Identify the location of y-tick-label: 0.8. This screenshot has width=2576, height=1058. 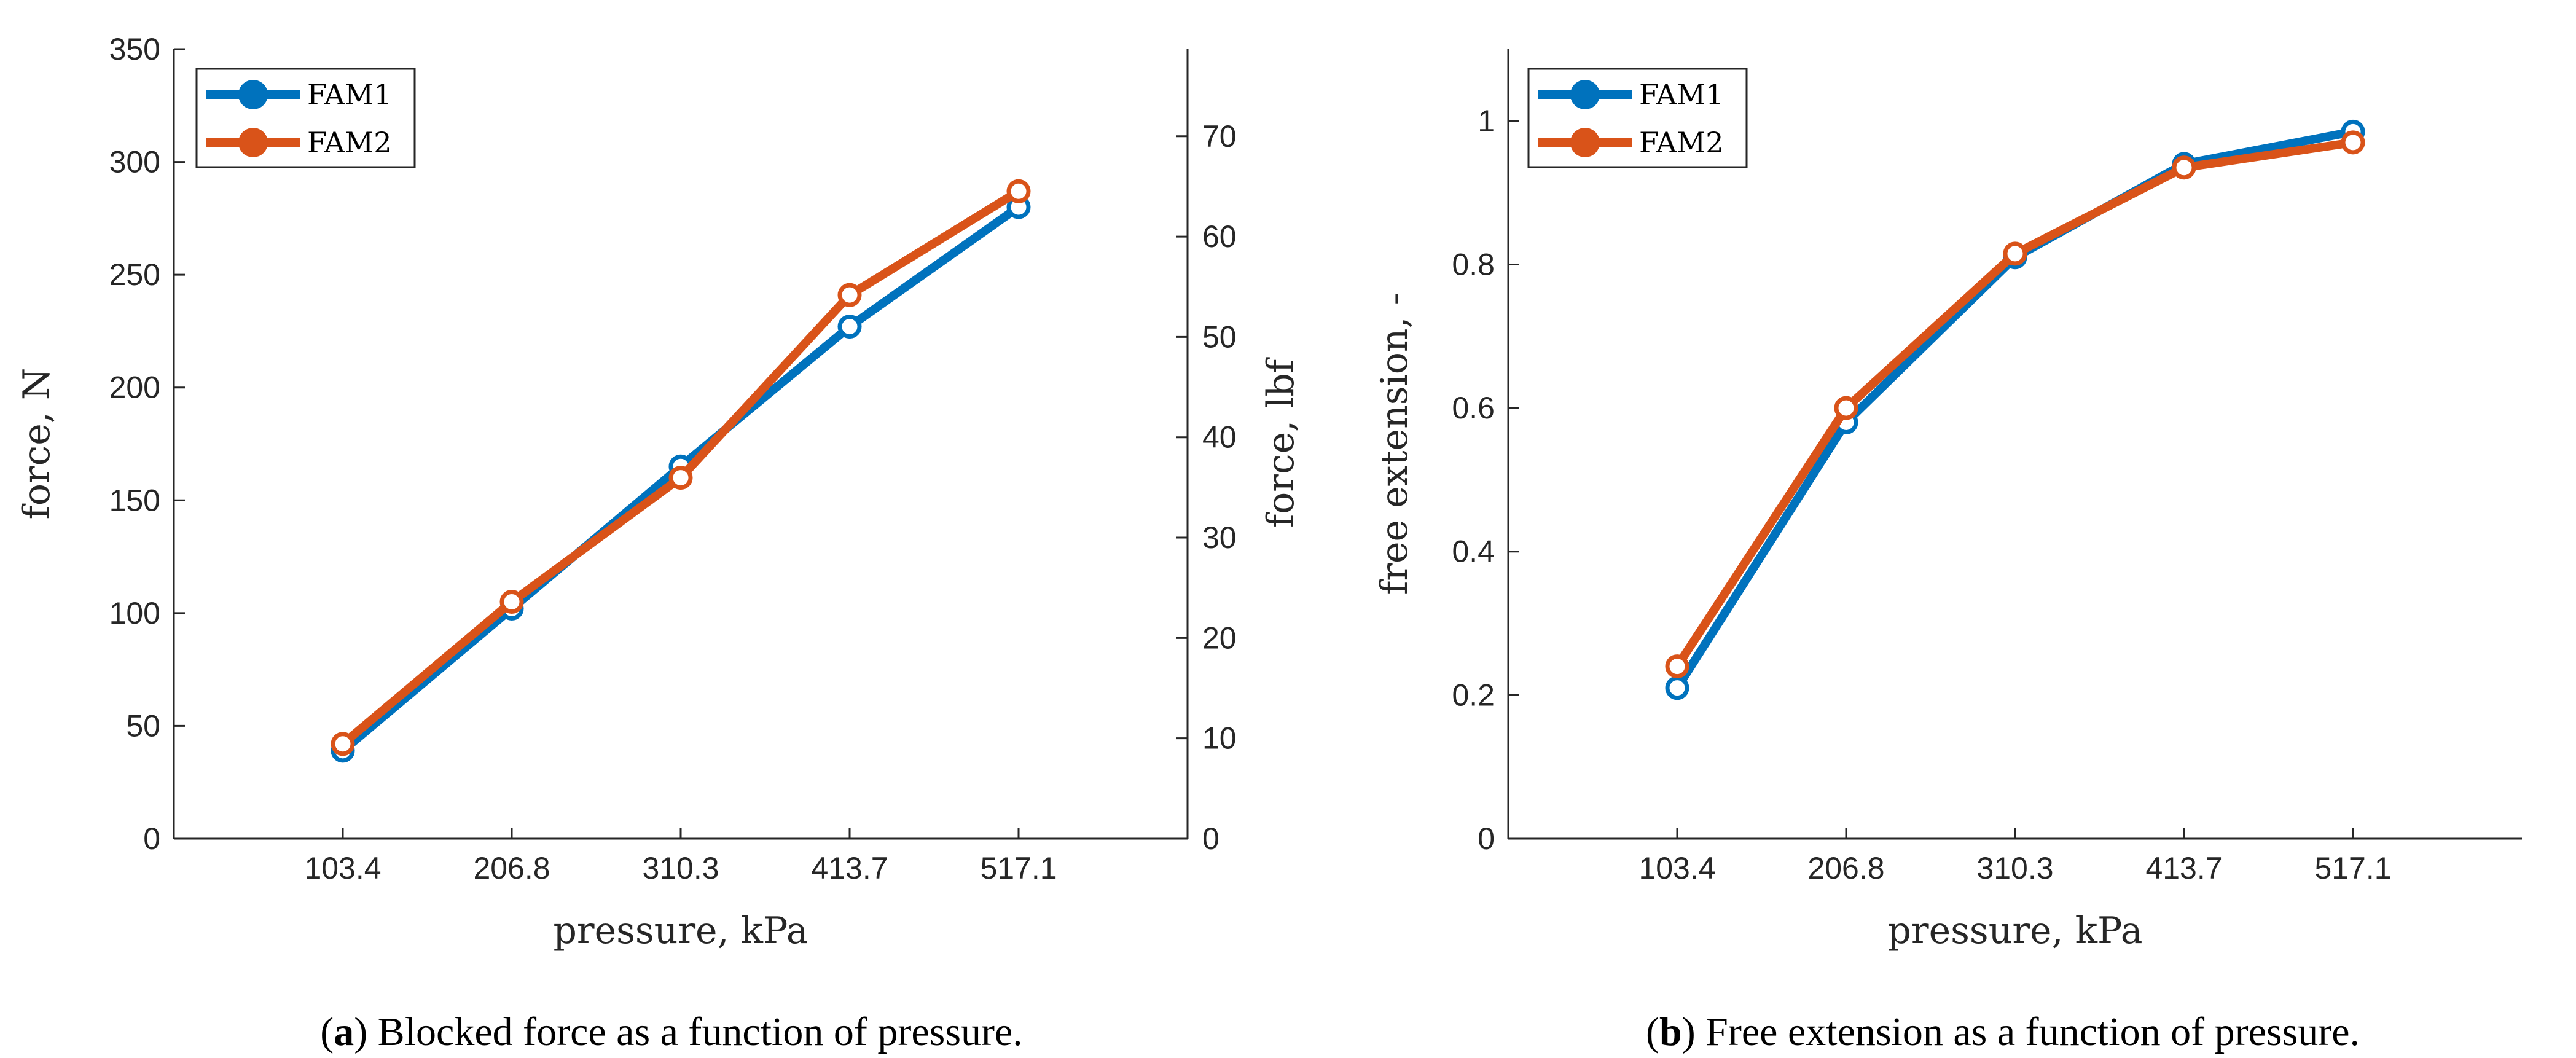
(1473, 264).